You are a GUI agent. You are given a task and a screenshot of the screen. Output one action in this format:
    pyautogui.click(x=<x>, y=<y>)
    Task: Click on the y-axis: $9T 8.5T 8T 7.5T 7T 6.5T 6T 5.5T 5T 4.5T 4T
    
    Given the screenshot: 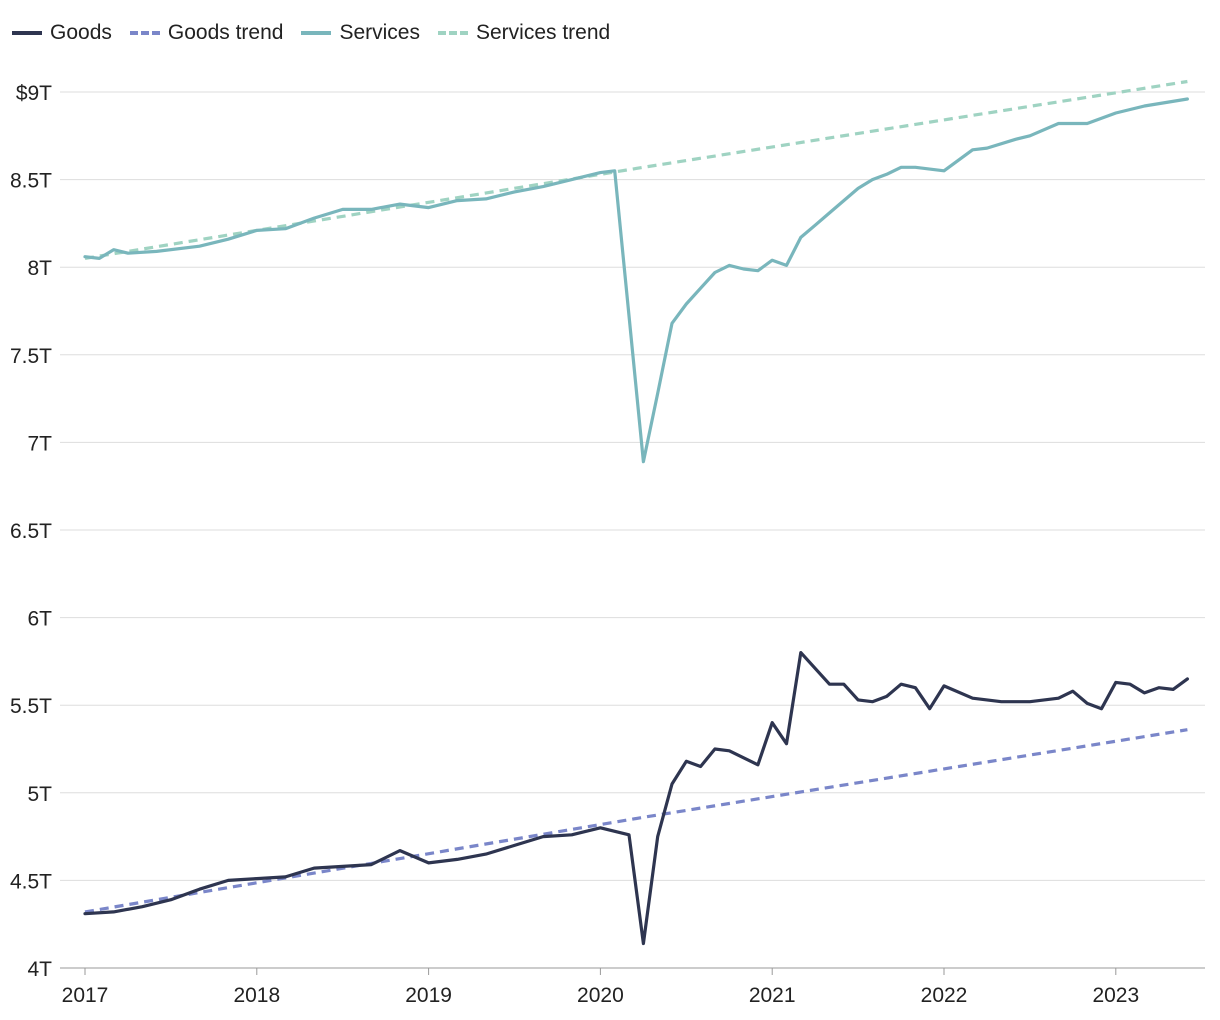 What is the action you would take?
    pyautogui.click(x=31, y=531)
    